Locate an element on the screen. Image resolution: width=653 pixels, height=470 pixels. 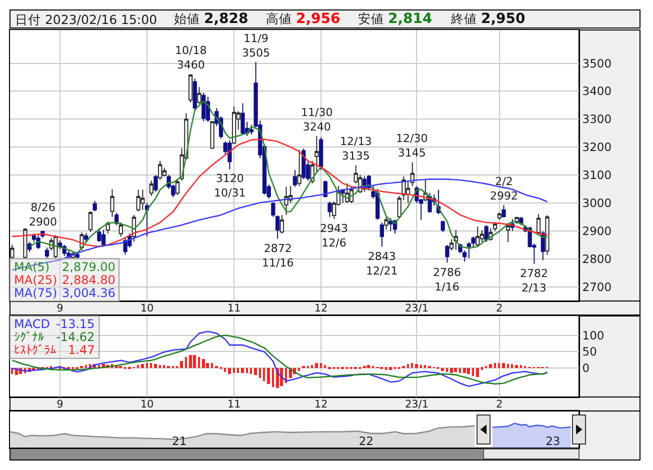
annotation: 2786 1/16 is located at coordinates (447, 280).